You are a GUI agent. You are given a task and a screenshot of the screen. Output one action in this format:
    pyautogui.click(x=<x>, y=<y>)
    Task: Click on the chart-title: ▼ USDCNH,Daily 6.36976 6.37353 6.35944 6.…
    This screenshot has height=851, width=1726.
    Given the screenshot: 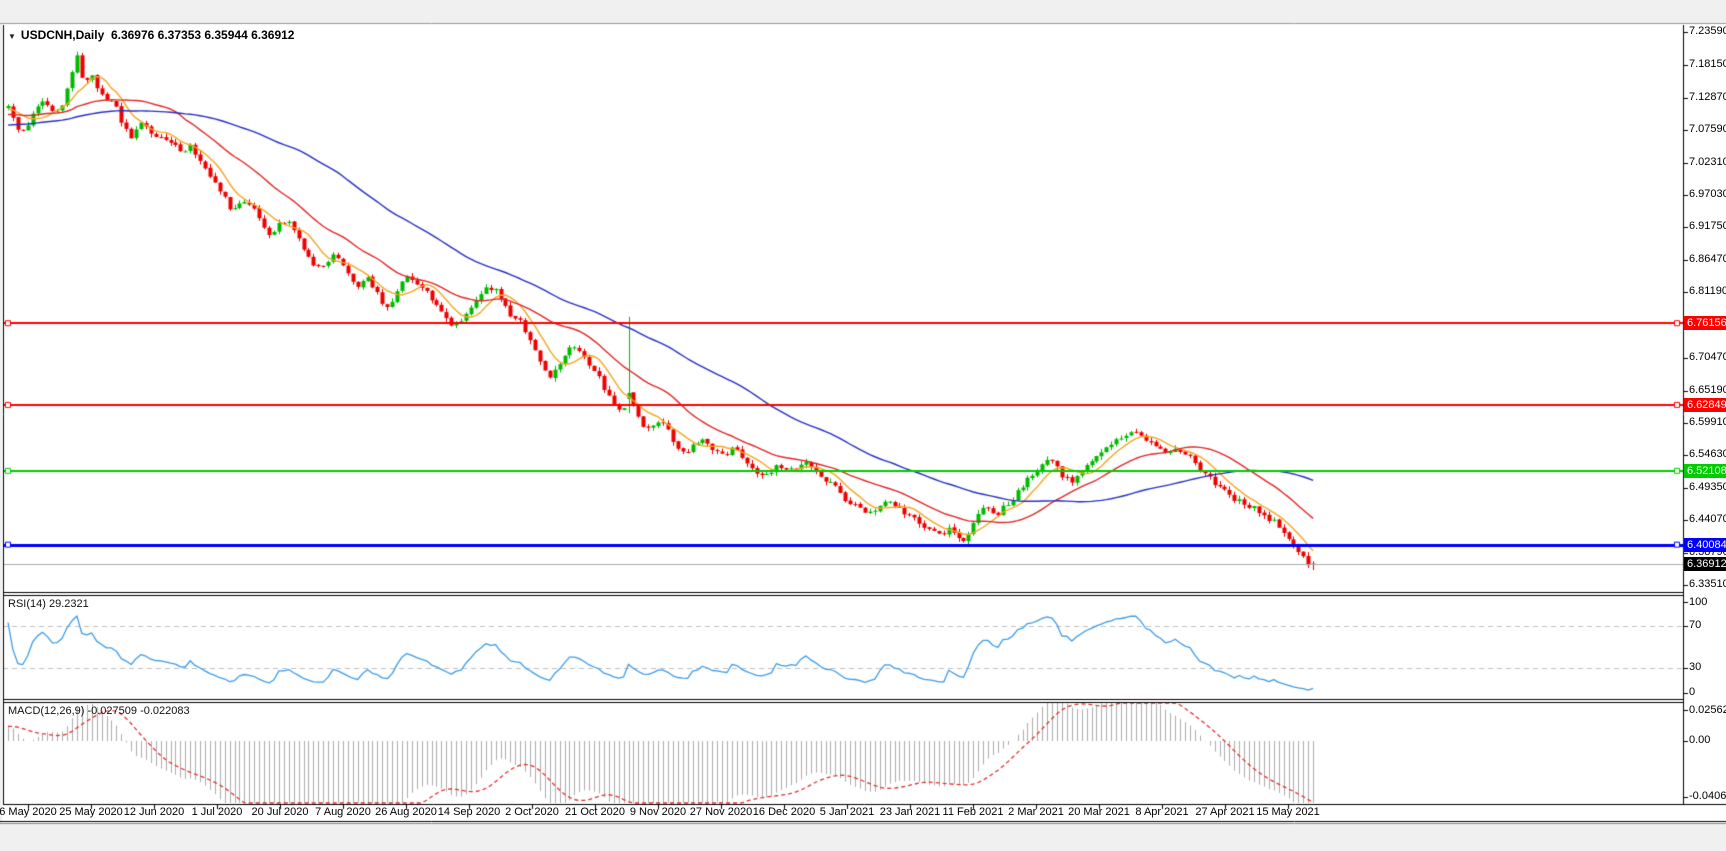 What is the action you would take?
    pyautogui.click(x=151, y=35)
    